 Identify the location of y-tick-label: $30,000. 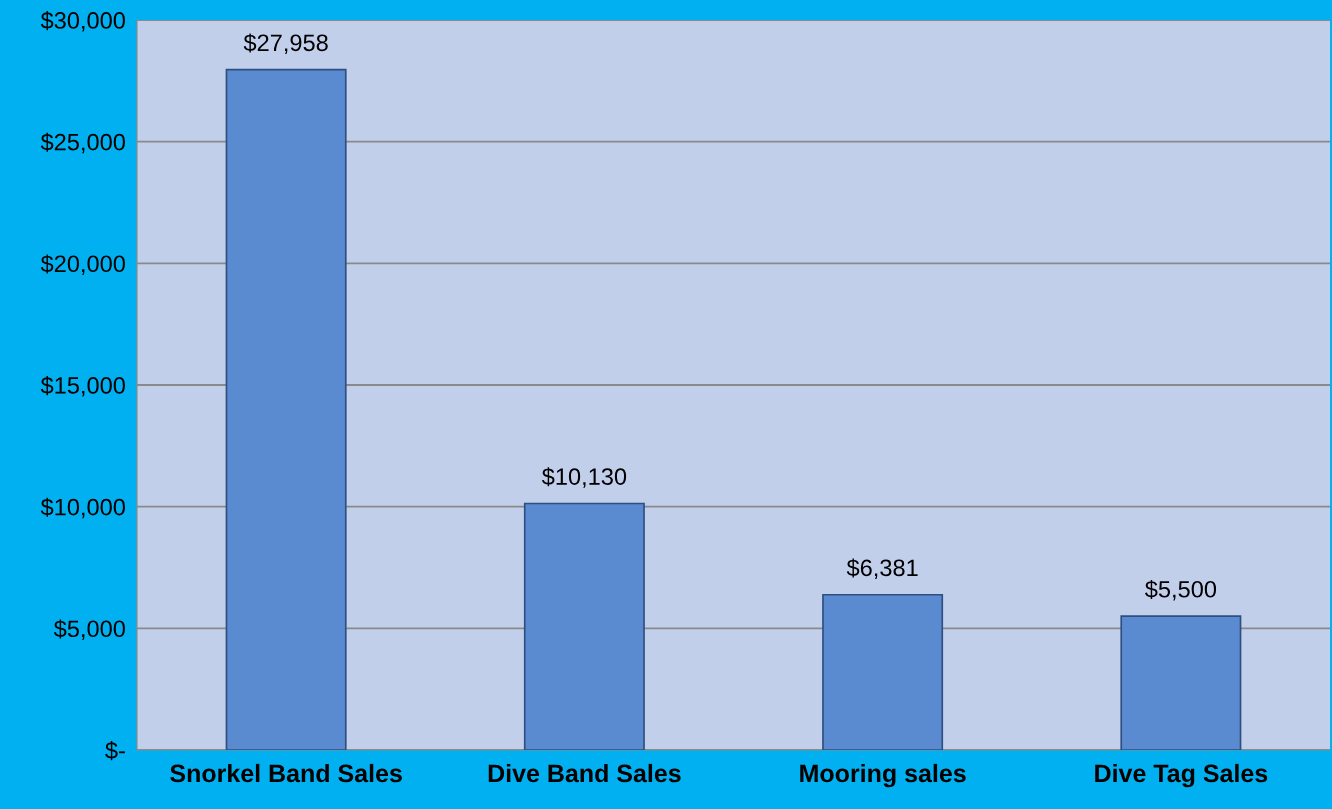
(82, 21).